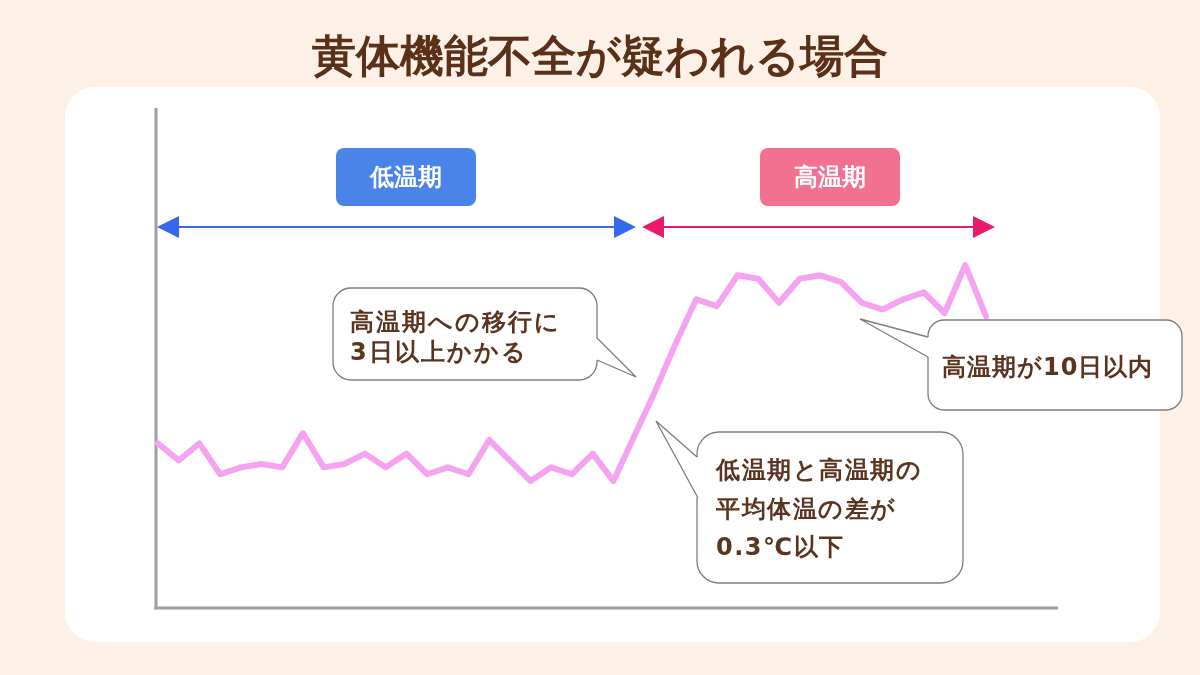  I want to click on annotation: 低温期と高温期の平均体温の差が0.3℃以下, so click(819, 509).